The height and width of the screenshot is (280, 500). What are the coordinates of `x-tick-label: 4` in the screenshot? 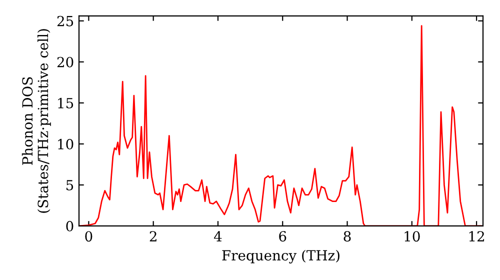 It's located at (218, 236).